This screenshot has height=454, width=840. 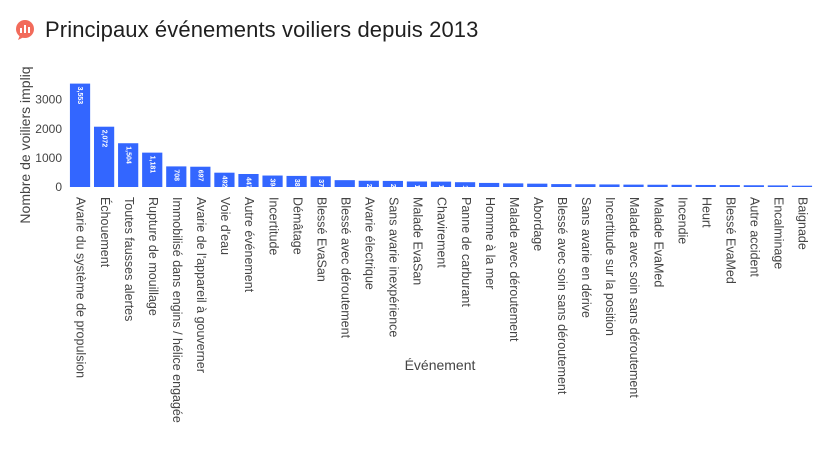 What do you see at coordinates (730, 240) in the screenshot?
I see `x-tick-label: Blessé EvaMed` at bounding box center [730, 240].